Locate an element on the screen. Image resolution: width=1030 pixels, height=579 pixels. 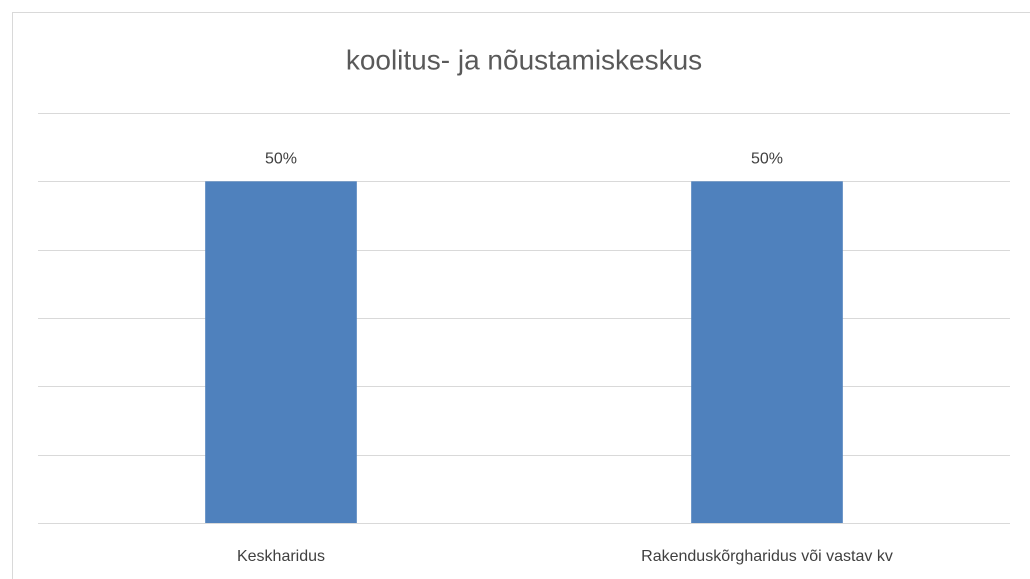
x-tick-label: Keskharidus is located at coordinates (281, 556).